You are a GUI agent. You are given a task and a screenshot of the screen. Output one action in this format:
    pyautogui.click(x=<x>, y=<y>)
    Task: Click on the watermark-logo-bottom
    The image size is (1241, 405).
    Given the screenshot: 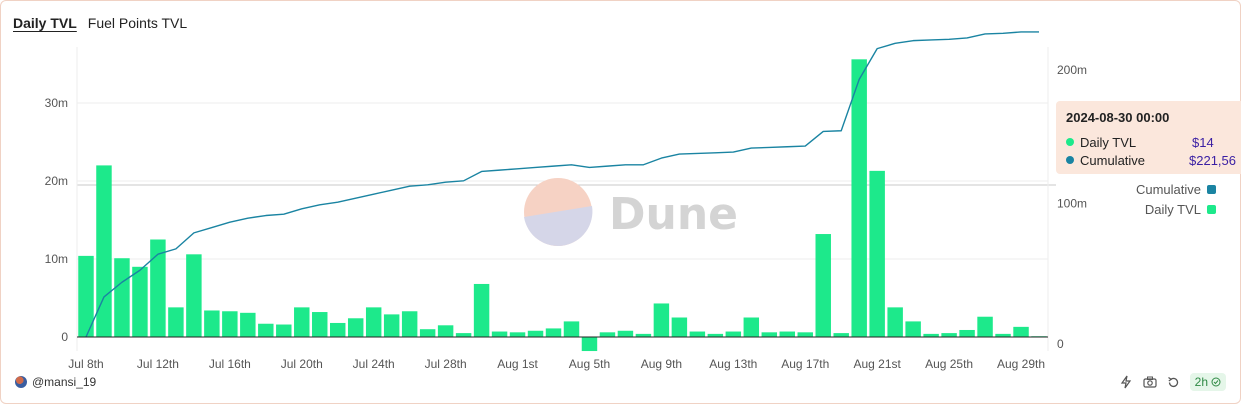 What is the action you would take?
    pyautogui.click(x=558, y=226)
    